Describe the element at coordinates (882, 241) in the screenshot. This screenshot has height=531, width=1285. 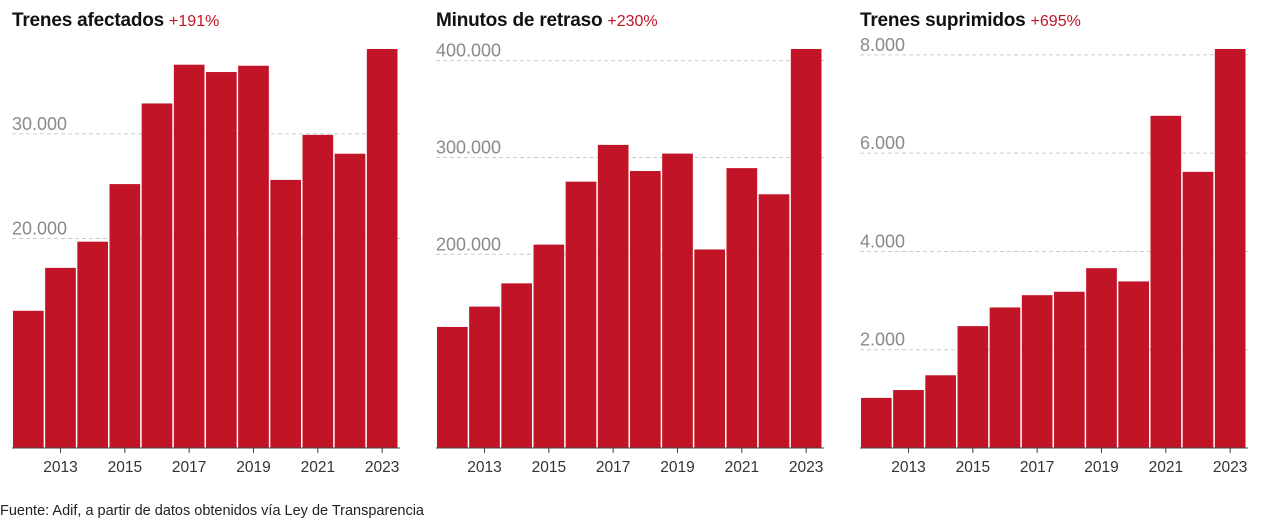
I see `y-tick-label: 4.000` at that location.